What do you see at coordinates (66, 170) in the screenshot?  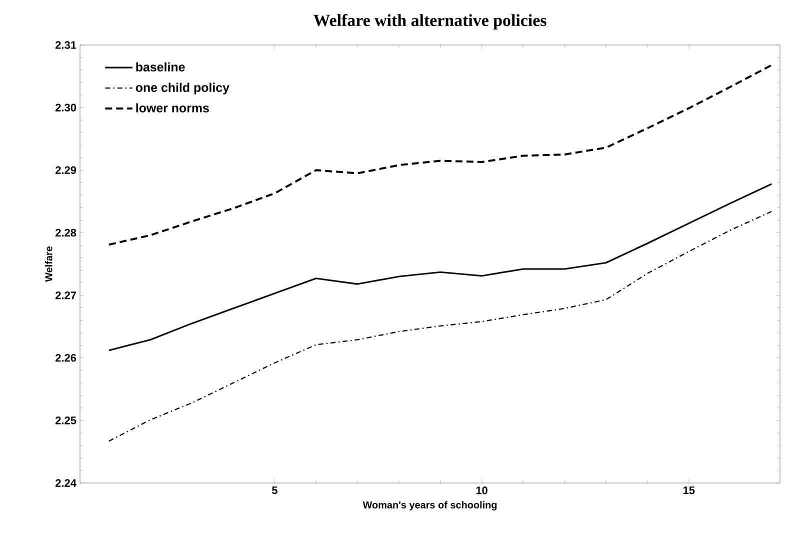 I see `y-tick-label: 2.29` at bounding box center [66, 170].